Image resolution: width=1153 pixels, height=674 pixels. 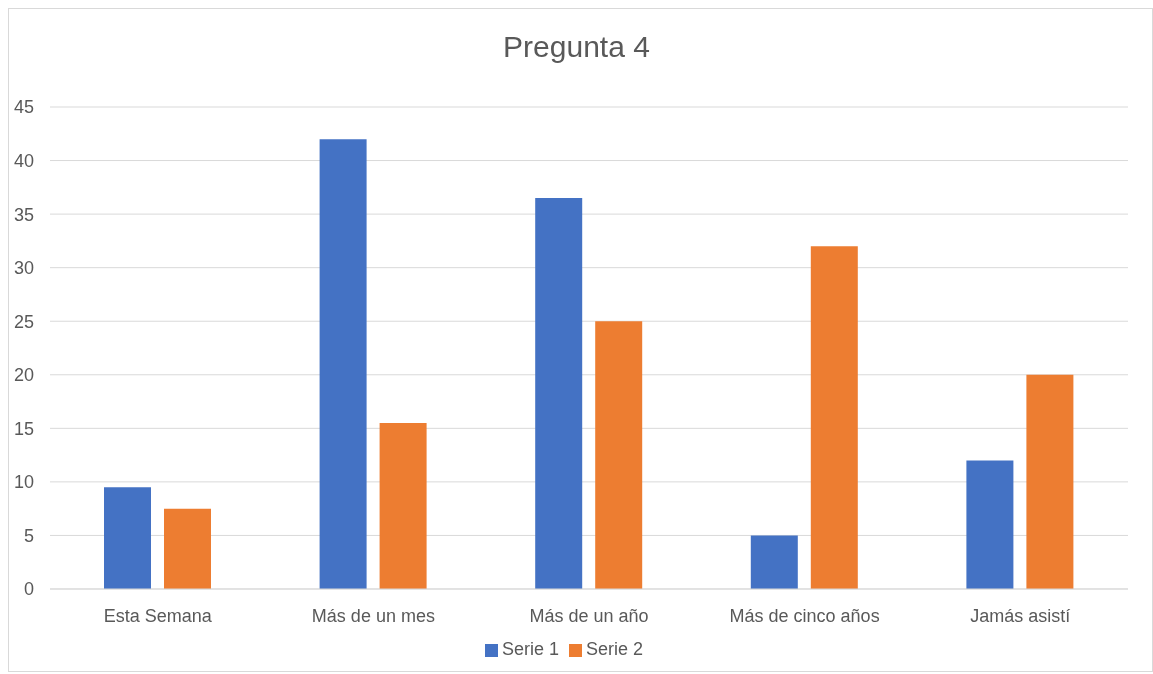 What do you see at coordinates (23, 160) in the screenshot?
I see `y-tick-label: 40` at bounding box center [23, 160].